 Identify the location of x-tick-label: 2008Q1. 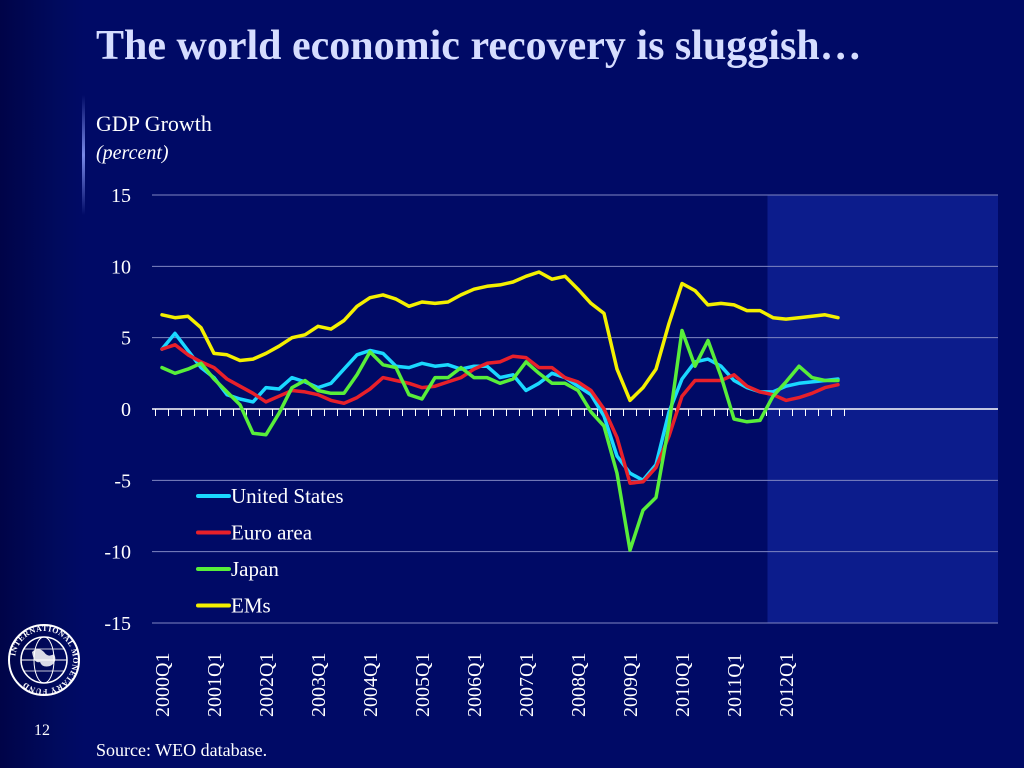
(579, 685).